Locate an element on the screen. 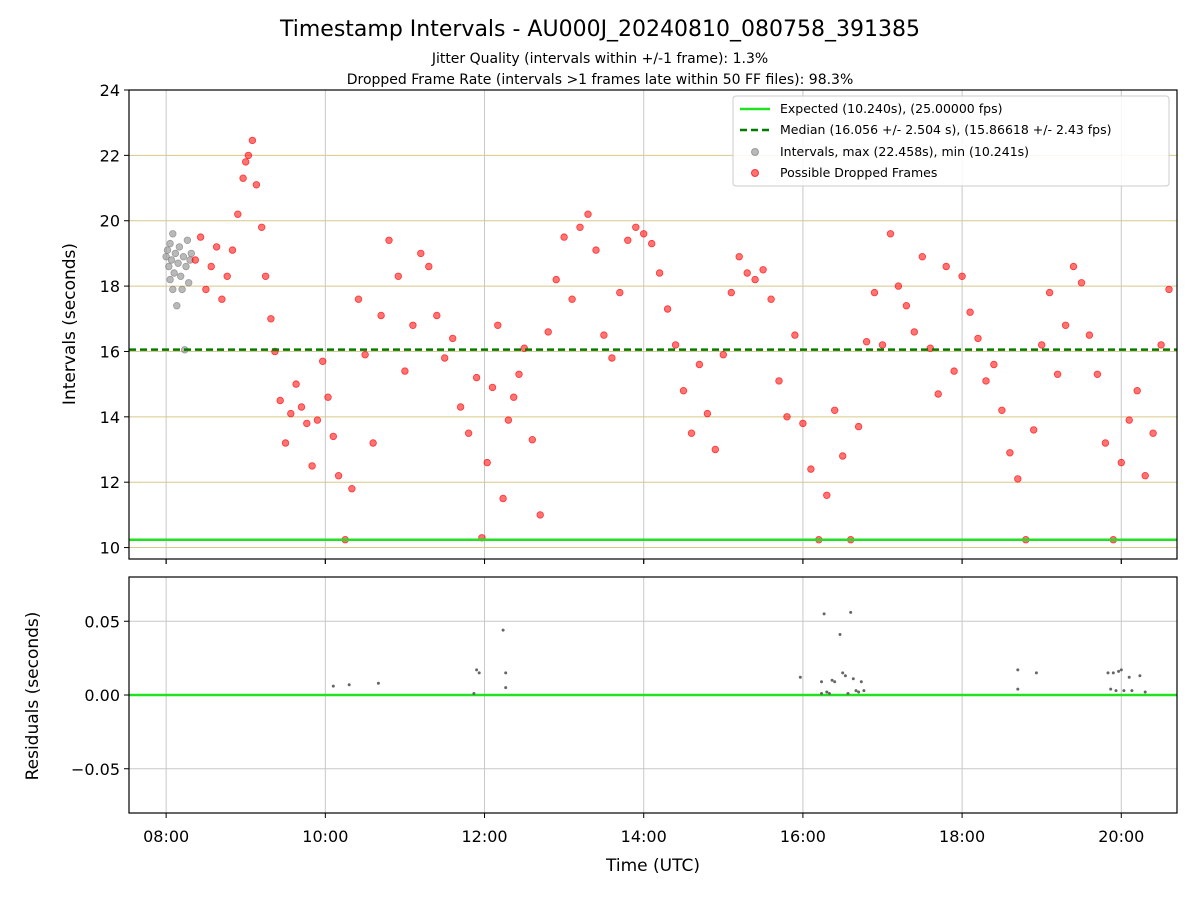 This screenshot has width=1200, height=904. intervals-y-tick-label: 22 is located at coordinates (110, 155).